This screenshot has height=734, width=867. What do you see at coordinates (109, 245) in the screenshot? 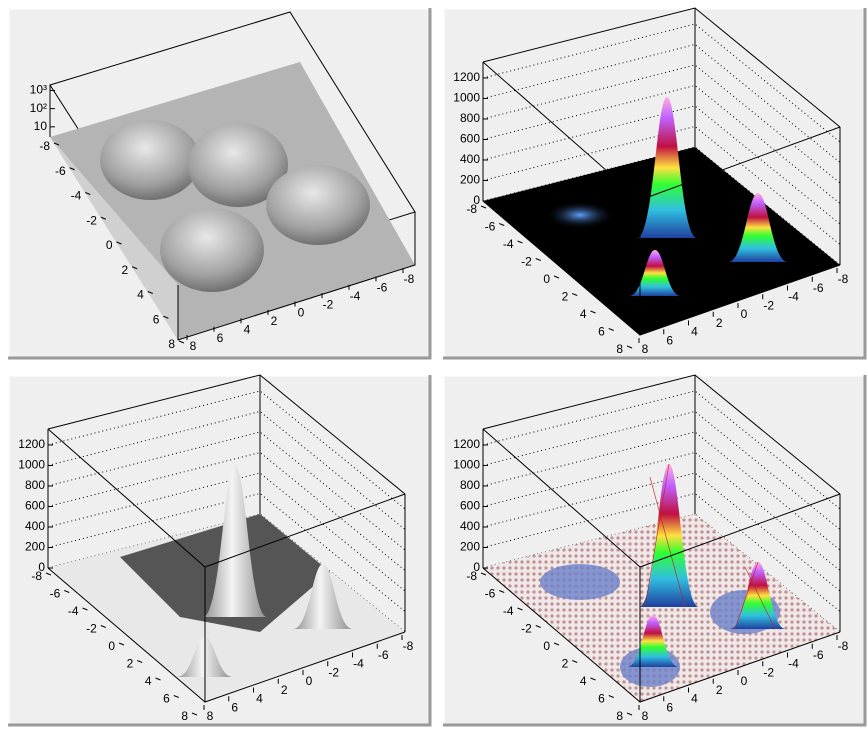
I see `y-tick-label: 0` at bounding box center [109, 245].